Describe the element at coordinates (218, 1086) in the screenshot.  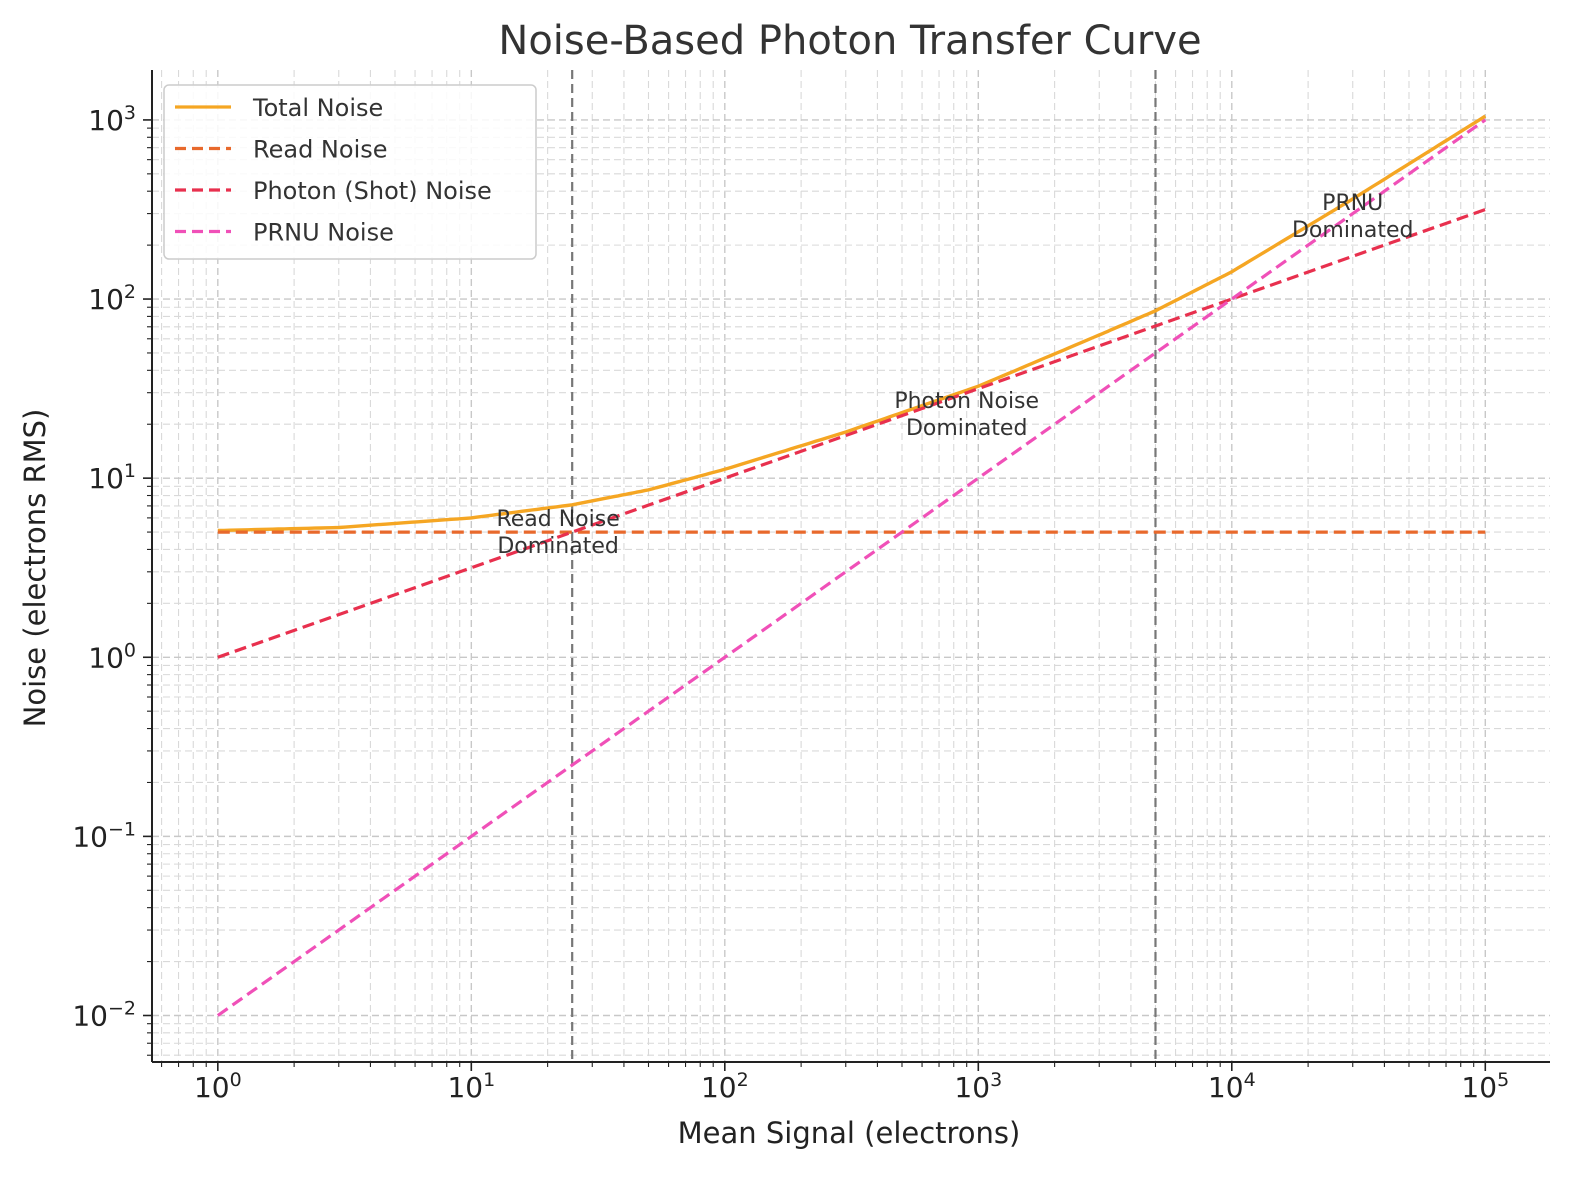
I see `x-tick-label: 100` at that location.